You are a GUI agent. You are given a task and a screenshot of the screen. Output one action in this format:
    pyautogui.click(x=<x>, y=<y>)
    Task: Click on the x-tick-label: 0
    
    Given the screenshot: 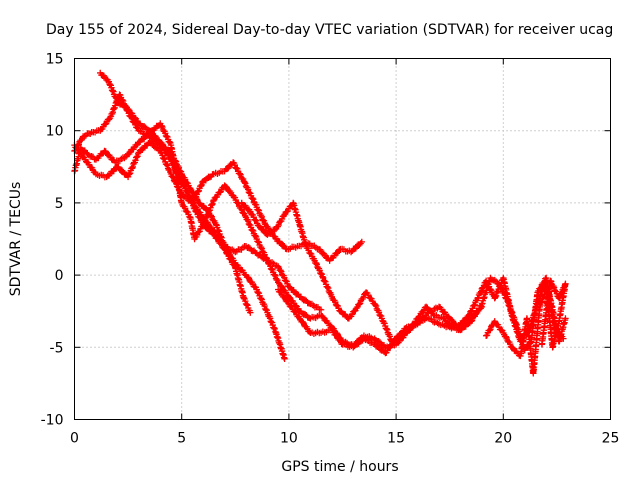 What is the action you would take?
    pyautogui.click(x=74, y=439)
    